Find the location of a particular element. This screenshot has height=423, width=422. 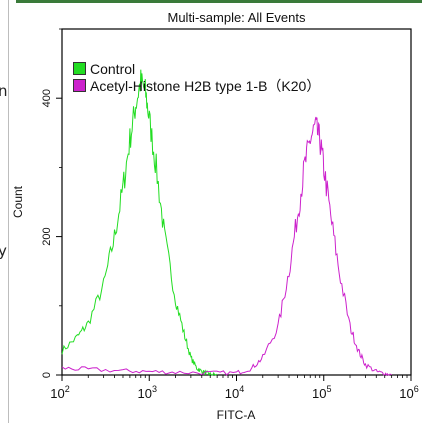

x-axis: 10² 10³ 10⁴ 10⁵ 10⁶ is located at coordinates (234, 388).